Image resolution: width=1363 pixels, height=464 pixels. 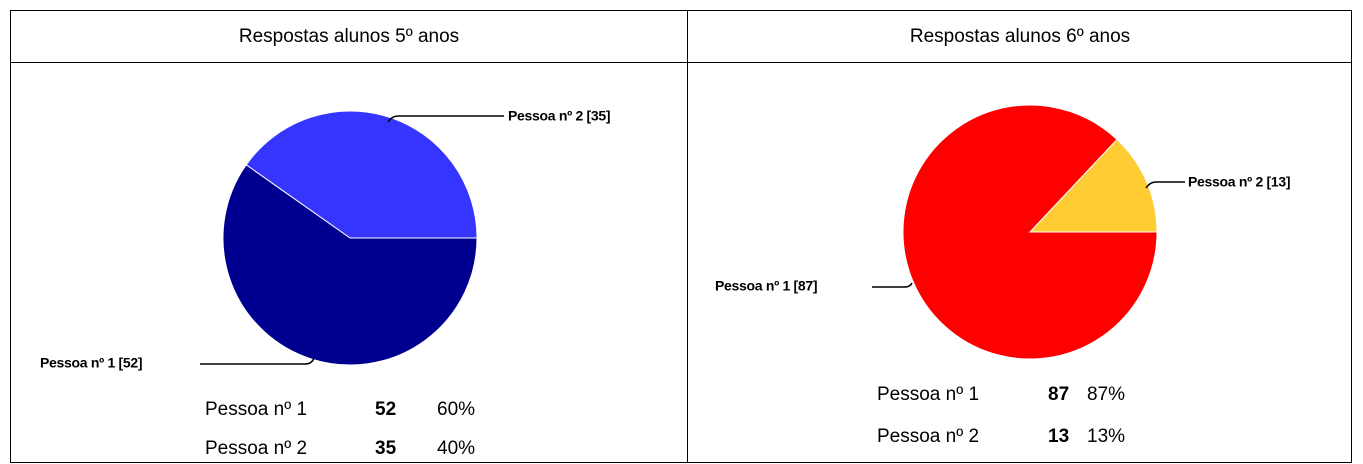 I want to click on header: Respostas alunos 5º anos, so click(x=349, y=36).